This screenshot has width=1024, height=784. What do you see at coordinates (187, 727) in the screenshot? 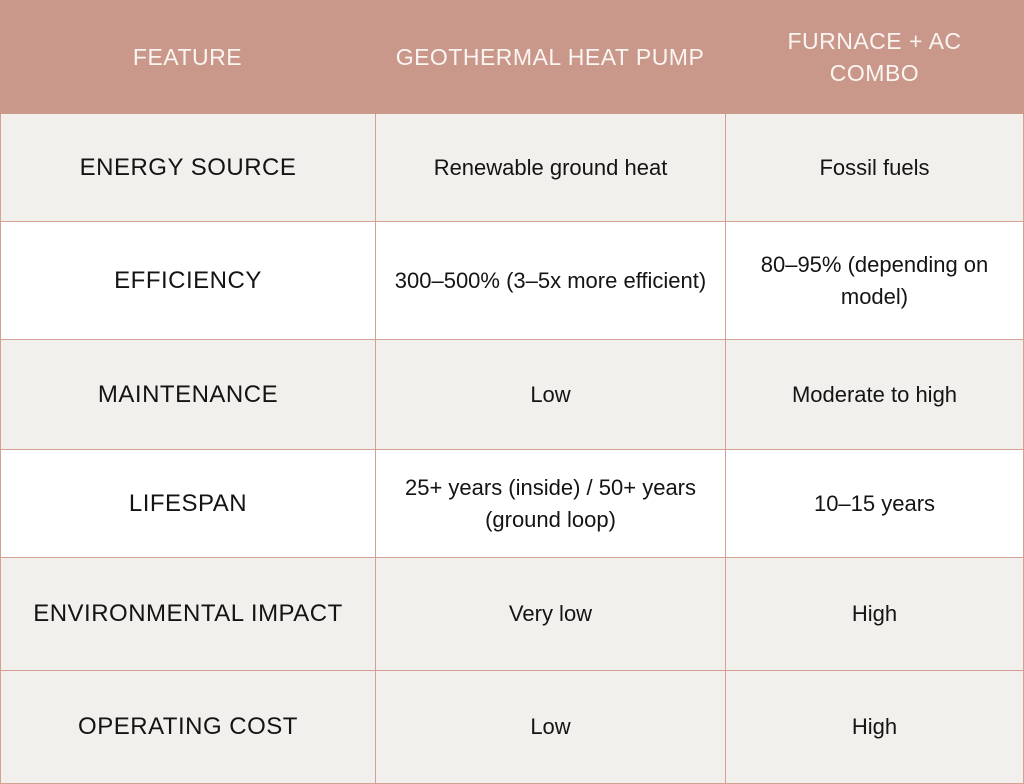
I see `feature-cell: OPERATING COST` at bounding box center [187, 727].